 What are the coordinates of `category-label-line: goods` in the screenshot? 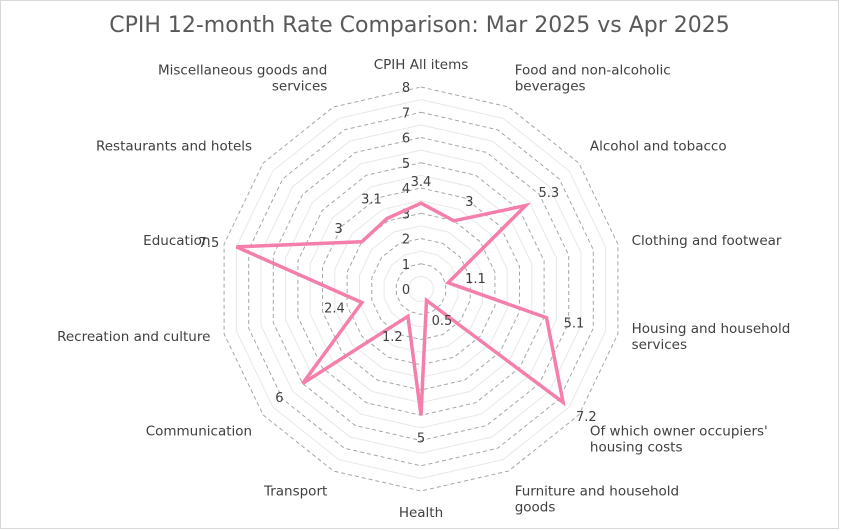 It's located at (535, 508).